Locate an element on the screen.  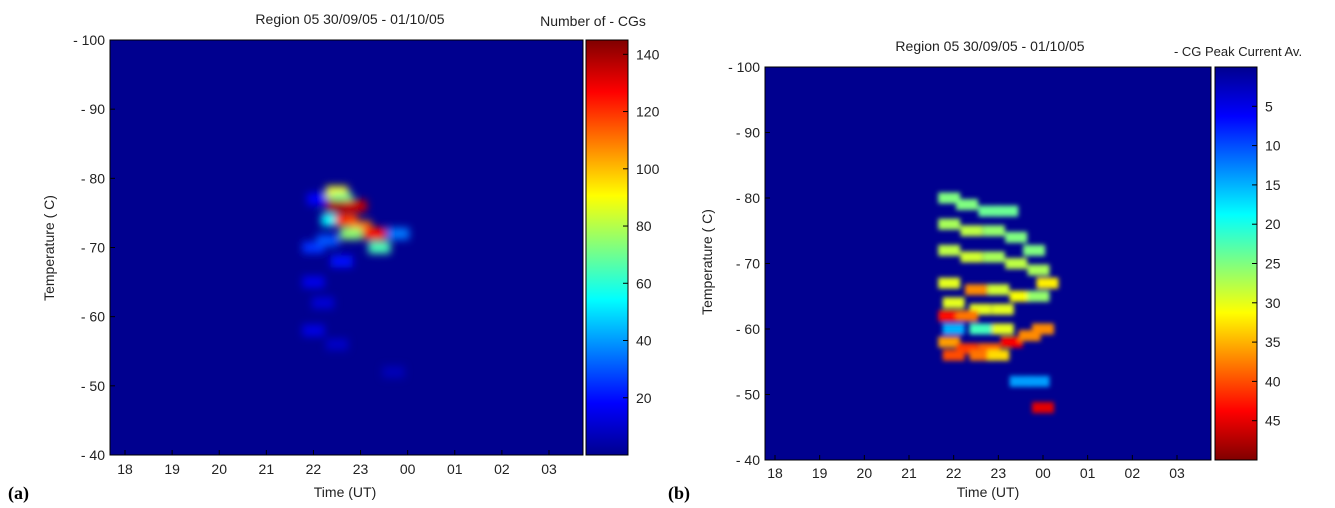
x-ticks-b: 18 19 20 21 22 23 00 01 02 03 is located at coordinates (976, 468).